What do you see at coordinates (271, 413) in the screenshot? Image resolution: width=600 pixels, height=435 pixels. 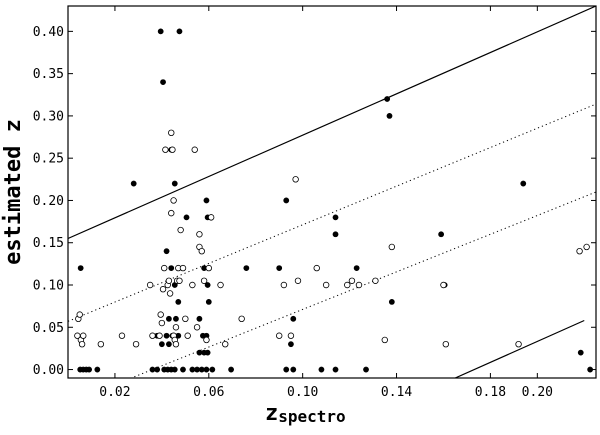 I see `x-axis-title-main: z` at bounding box center [271, 413].